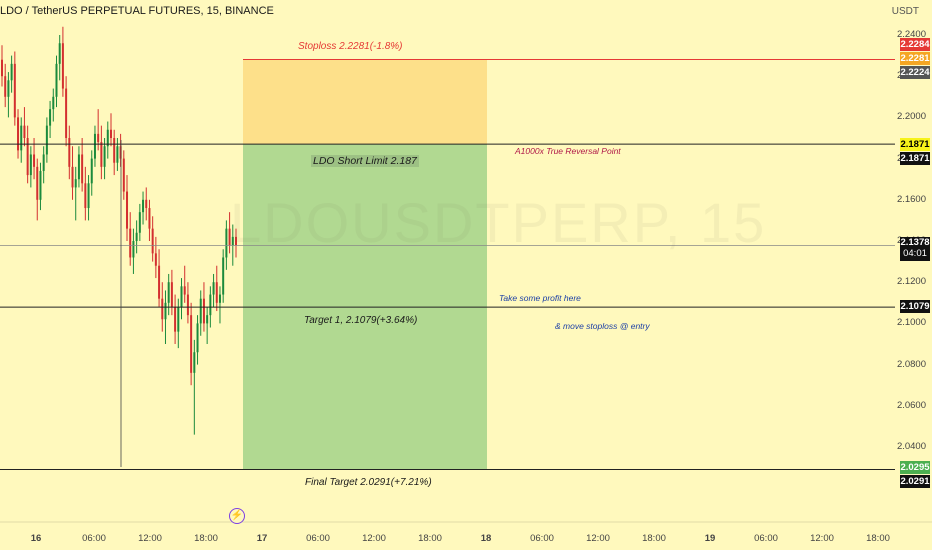 This screenshot has width=932, height=550. I want to click on price-tick-label: 2.1600, so click(911, 199).